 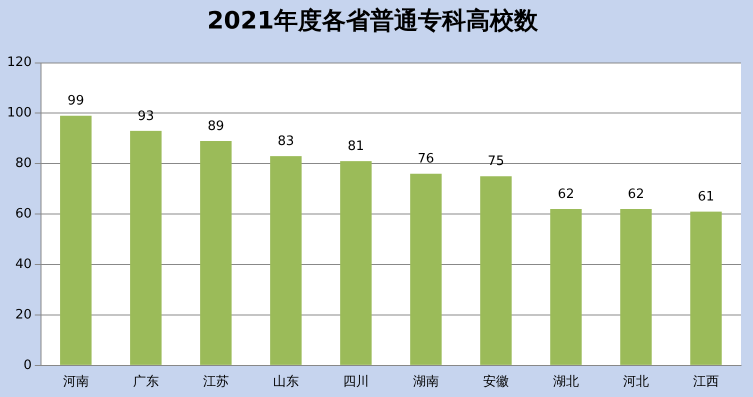 What do you see at coordinates (426, 159) in the screenshot?
I see `data-label: 76` at bounding box center [426, 159].